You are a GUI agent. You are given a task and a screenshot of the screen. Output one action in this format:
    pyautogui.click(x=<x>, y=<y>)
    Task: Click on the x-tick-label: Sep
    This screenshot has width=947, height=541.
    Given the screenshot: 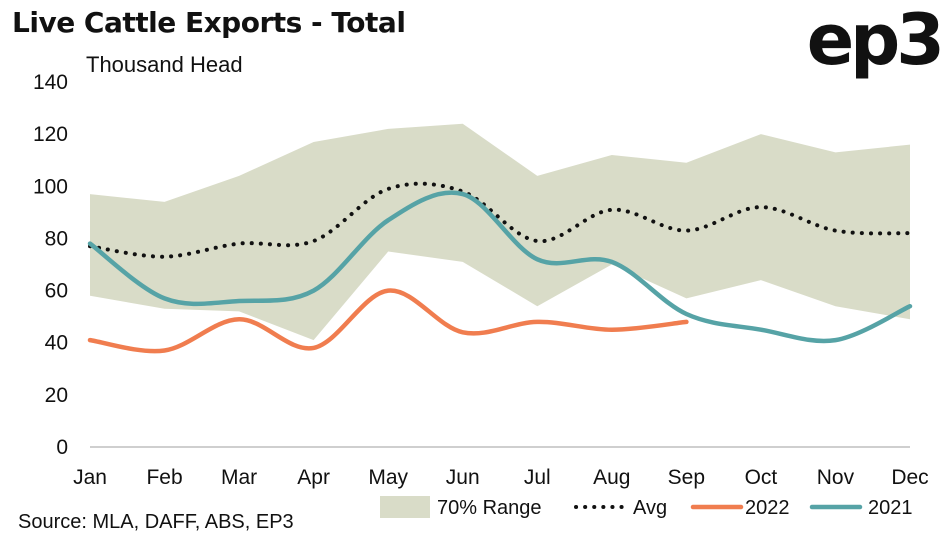 What is the action you would take?
    pyautogui.click(x=686, y=477)
    